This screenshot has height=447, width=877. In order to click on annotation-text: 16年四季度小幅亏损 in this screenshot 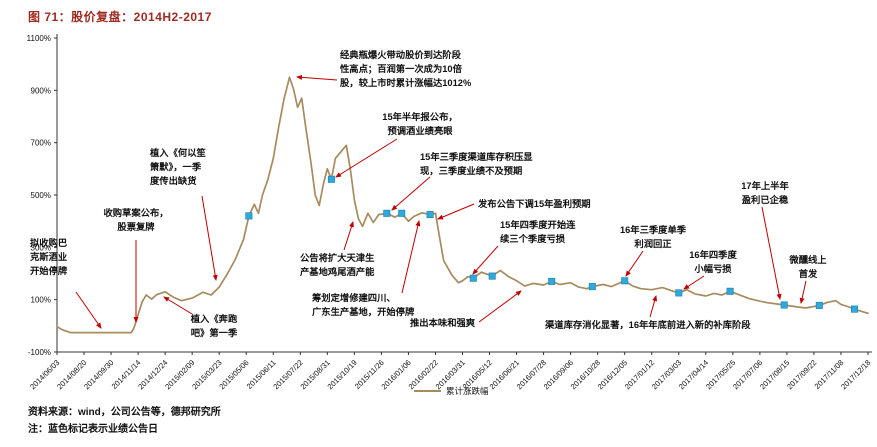, I will do `click(713, 261)`.